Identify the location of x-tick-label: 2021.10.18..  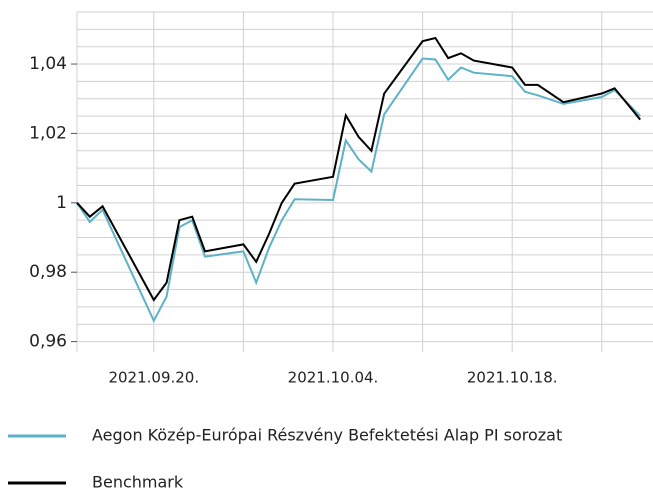
(512, 378).